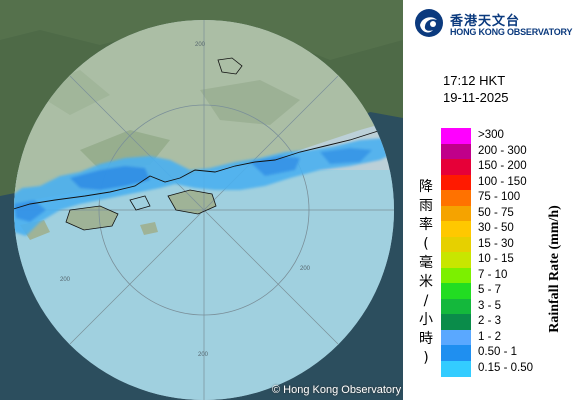  What do you see at coordinates (506, 291) in the screenshot?
I see `legend-item: 5 - 7` at bounding box center [506, 291].